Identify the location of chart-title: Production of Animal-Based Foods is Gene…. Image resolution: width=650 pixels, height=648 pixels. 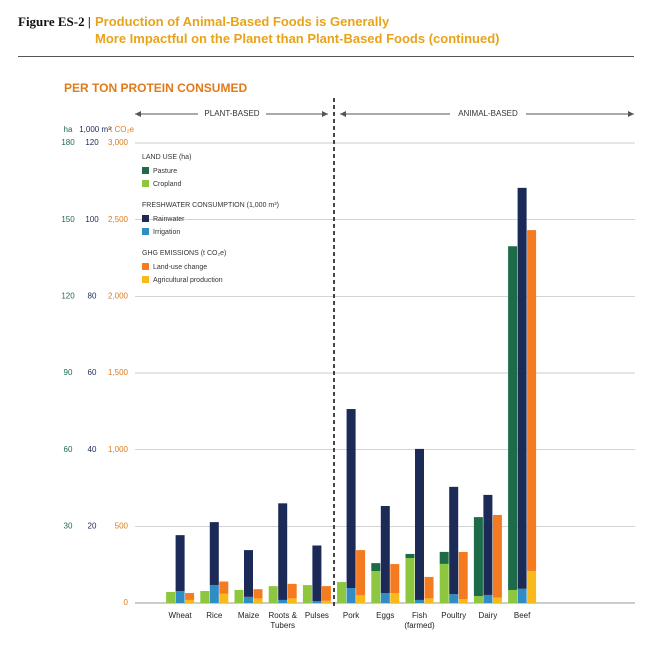
(297, 30).